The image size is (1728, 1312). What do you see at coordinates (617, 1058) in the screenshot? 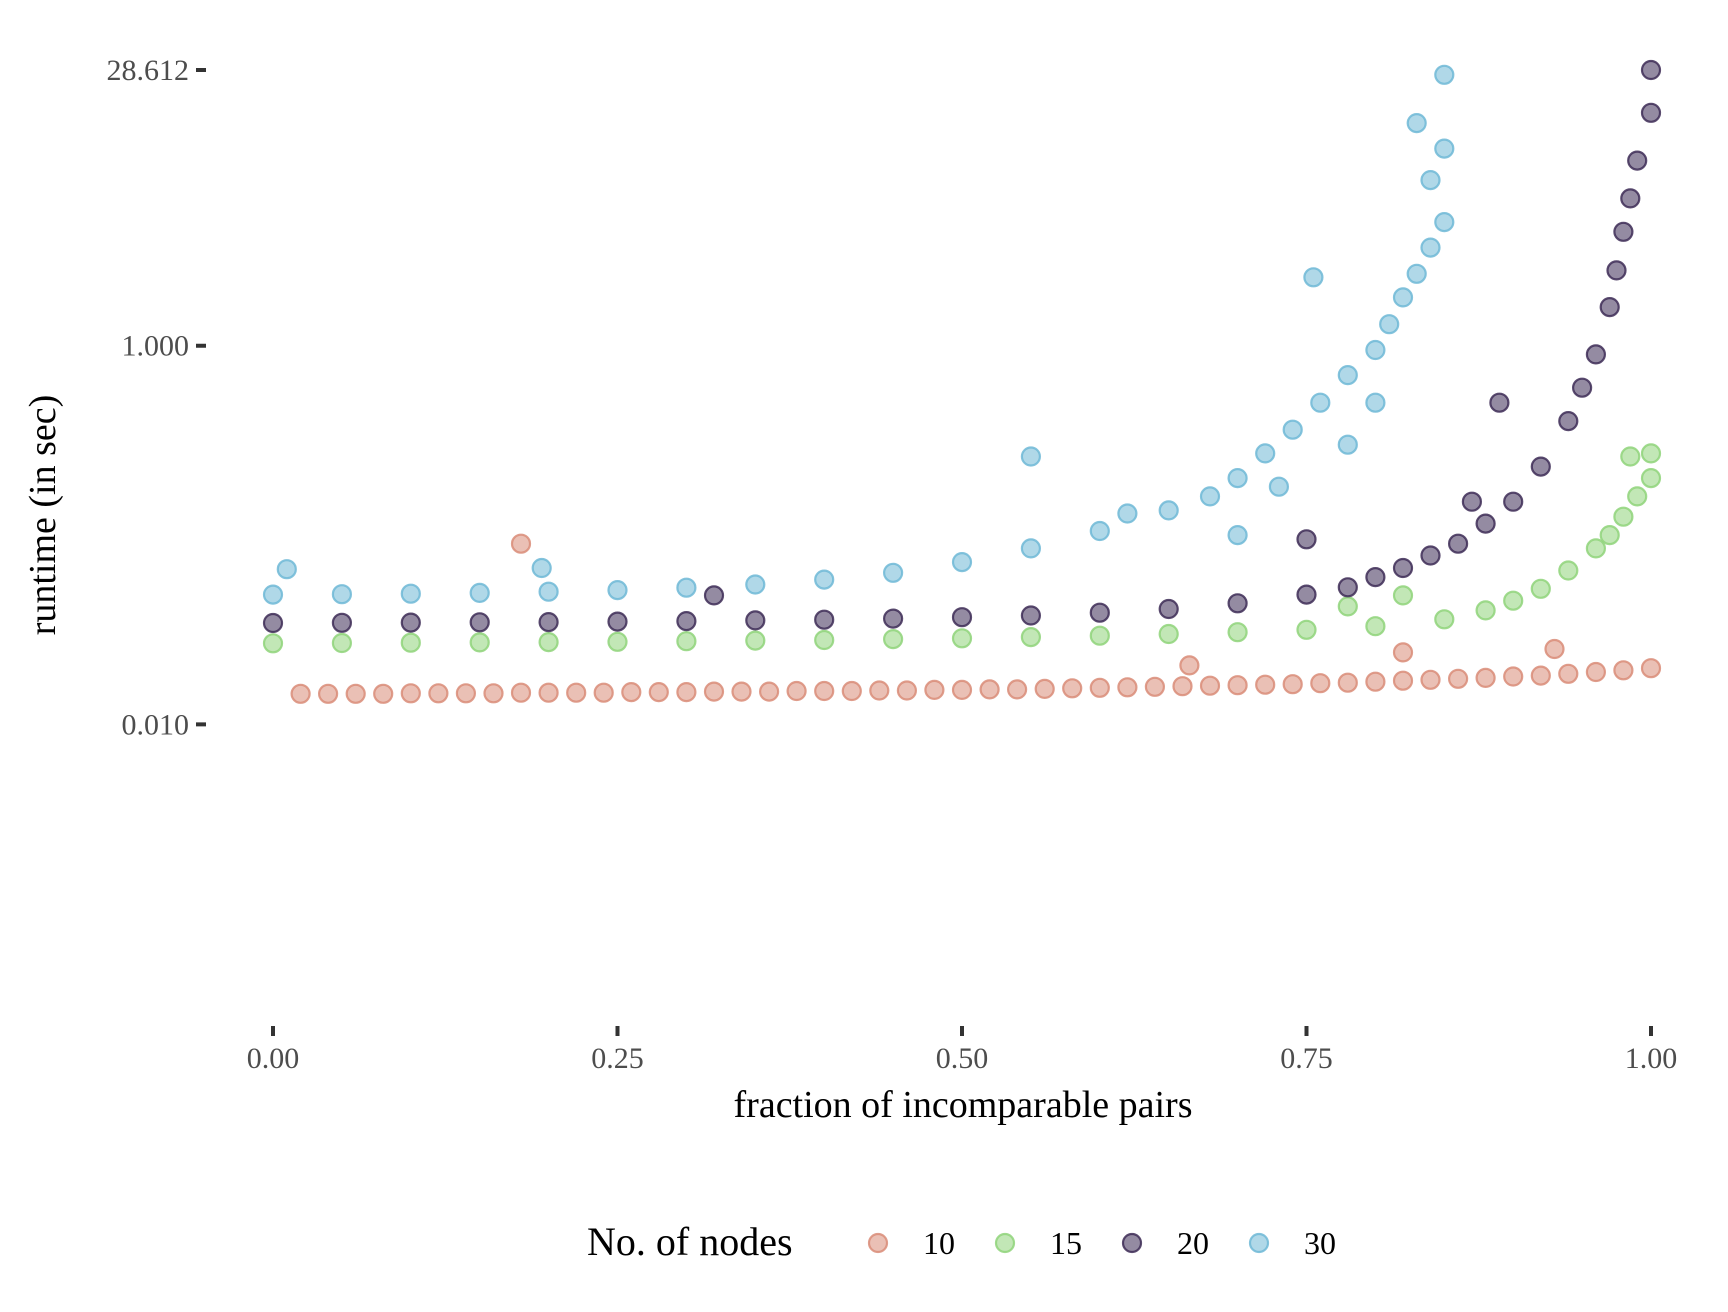
I see `x-tick-label: 0.25` at bounding box center [617, 1058].